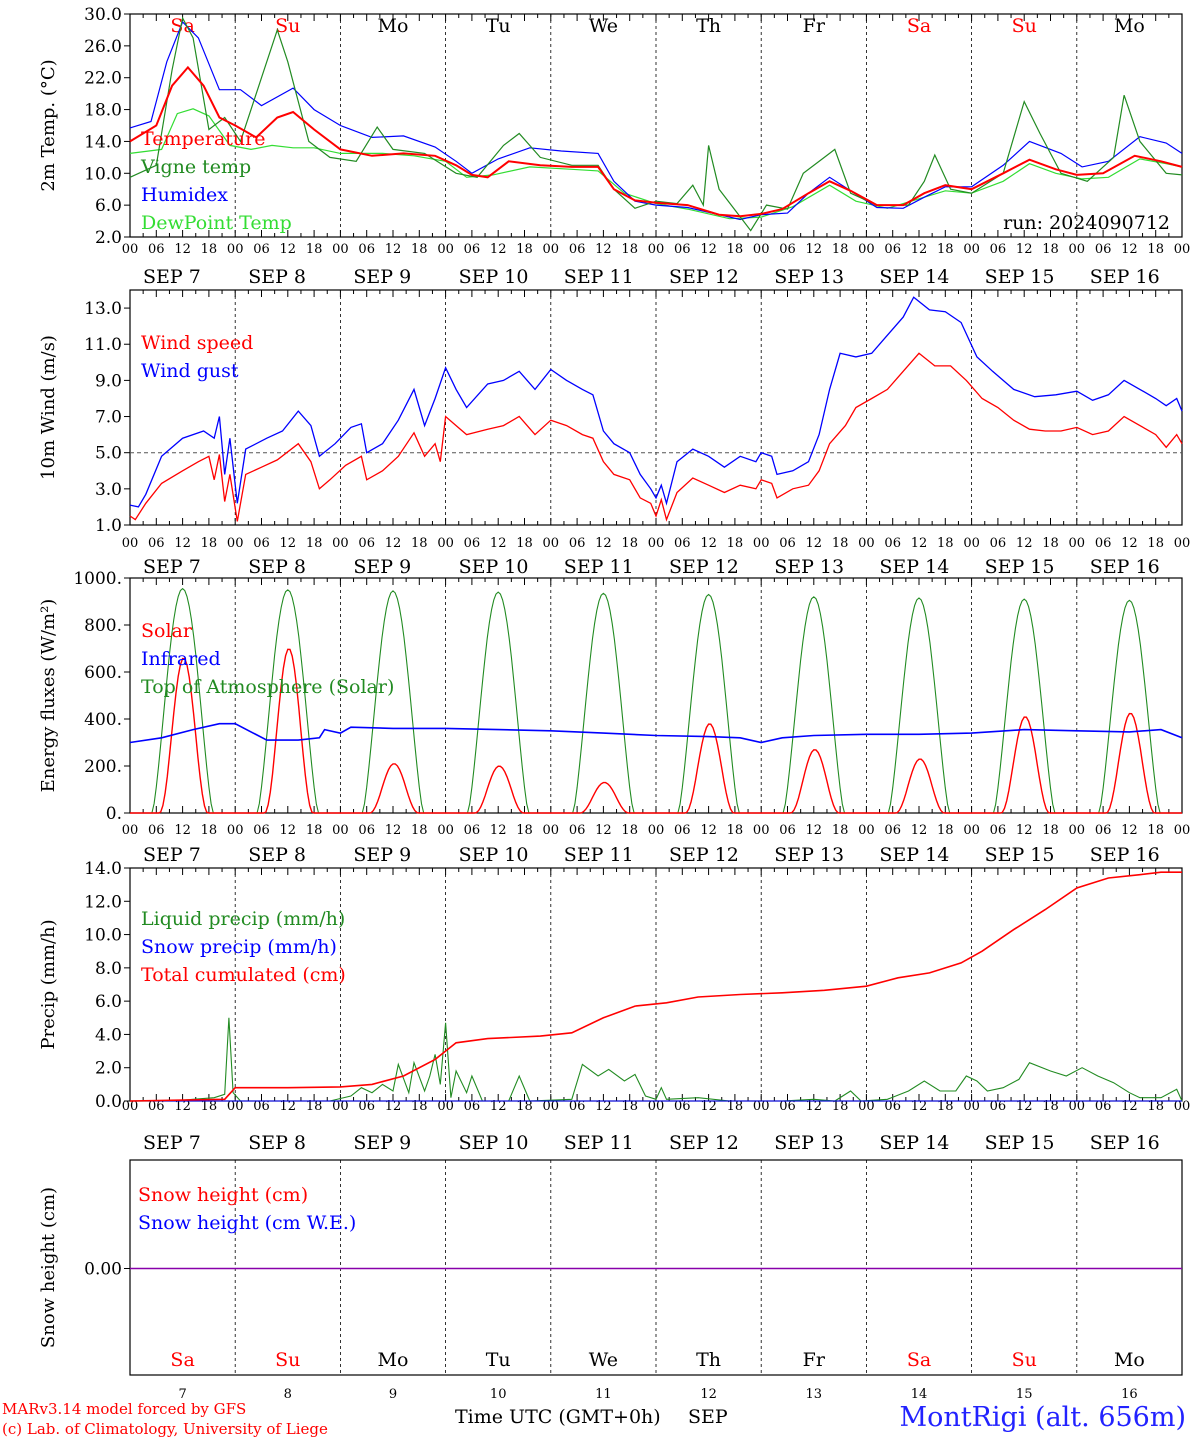 The height and width of the screenshot is (1440, 1194). Describe the element at coordinates (108, 238) in the screenshot. I see `y-tick-label: 2.0` at that location.